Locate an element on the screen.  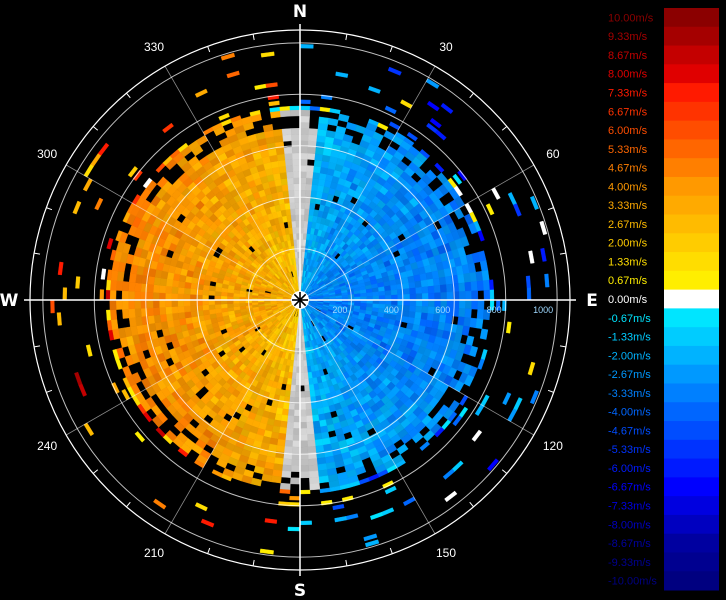
range-label: 200 is located at coordinates (339, 310).